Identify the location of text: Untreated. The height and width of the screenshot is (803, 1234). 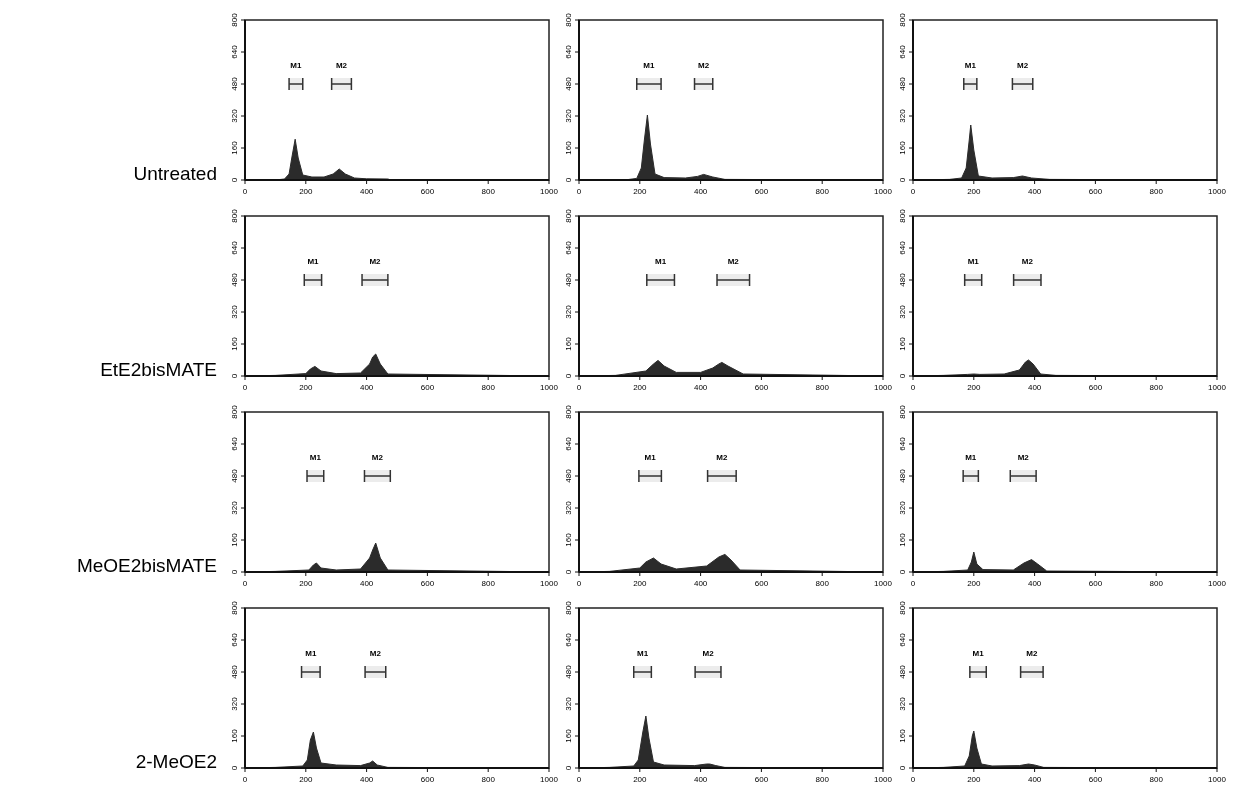
(175, 173).